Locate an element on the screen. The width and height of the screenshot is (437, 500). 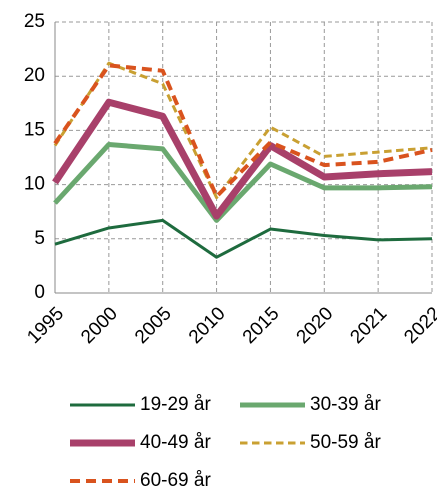
y-tick-label: 15 is located at coordinates (34, 129).